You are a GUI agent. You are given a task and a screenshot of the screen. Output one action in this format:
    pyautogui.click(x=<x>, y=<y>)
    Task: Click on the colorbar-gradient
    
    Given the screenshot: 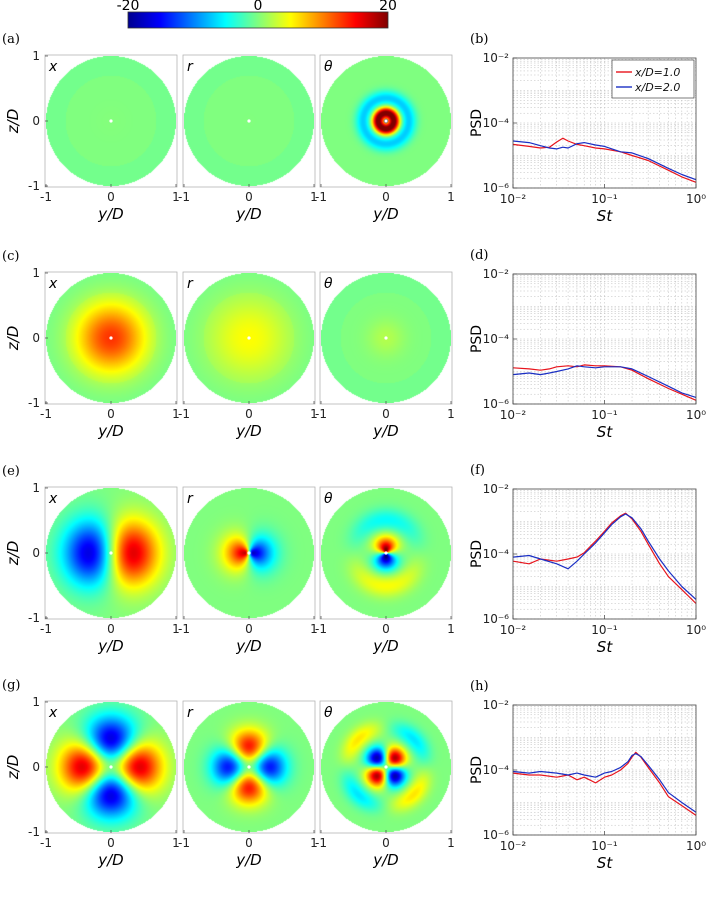 What is the action you would take?
    pyautogui.click(x=258, y=20)
    